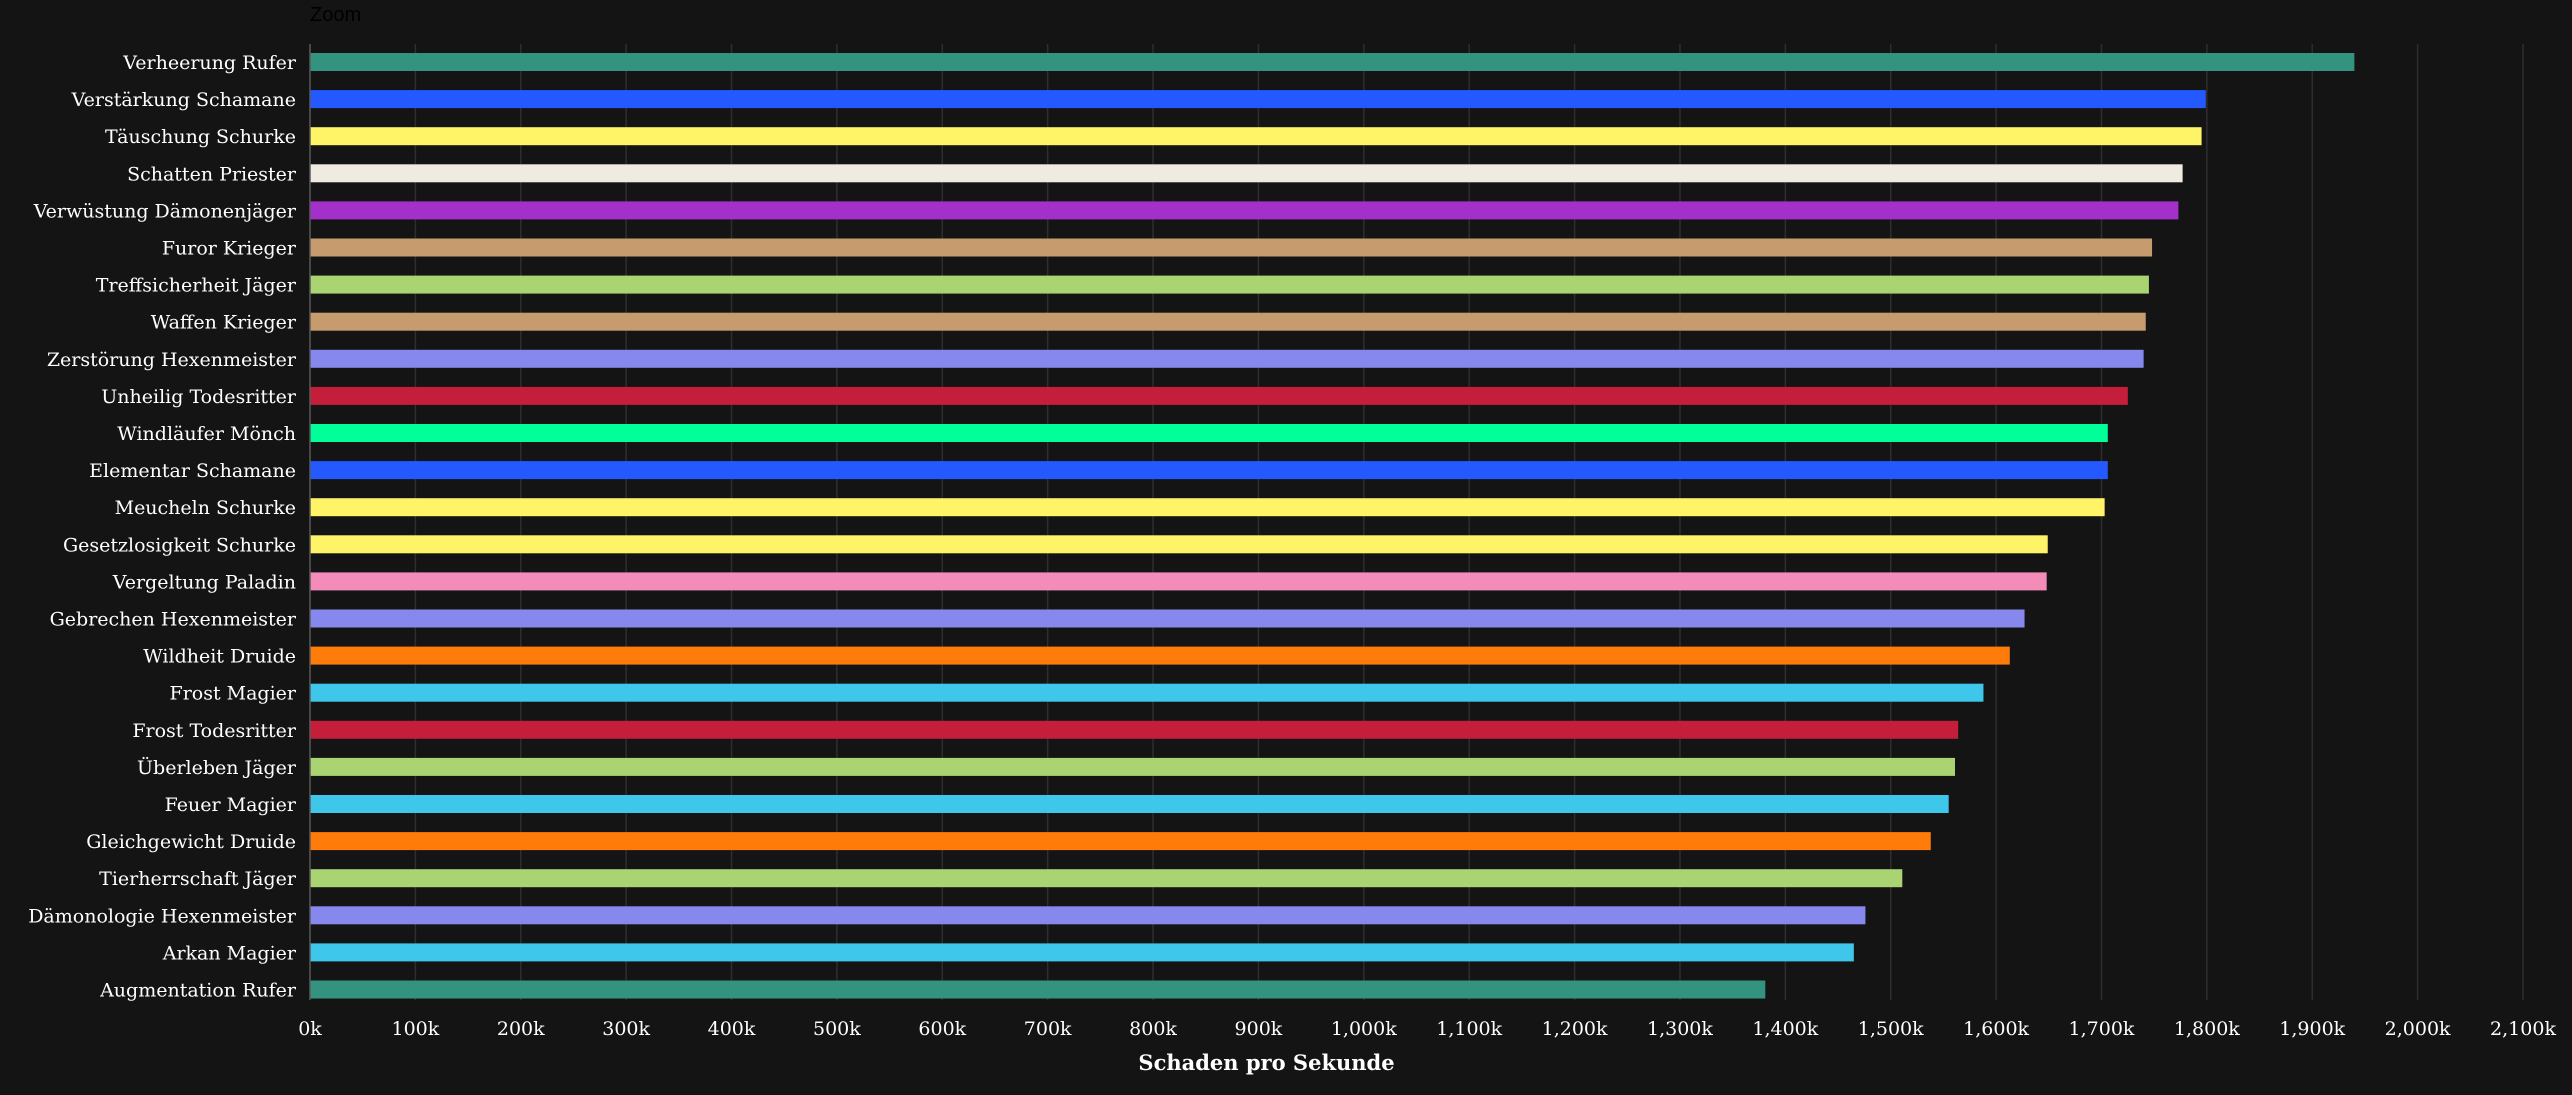  What do you see at coordinates (942, 1029) in the screenshot?
I see `x-tick-label: 600k` at bounding box center [942, 1029].